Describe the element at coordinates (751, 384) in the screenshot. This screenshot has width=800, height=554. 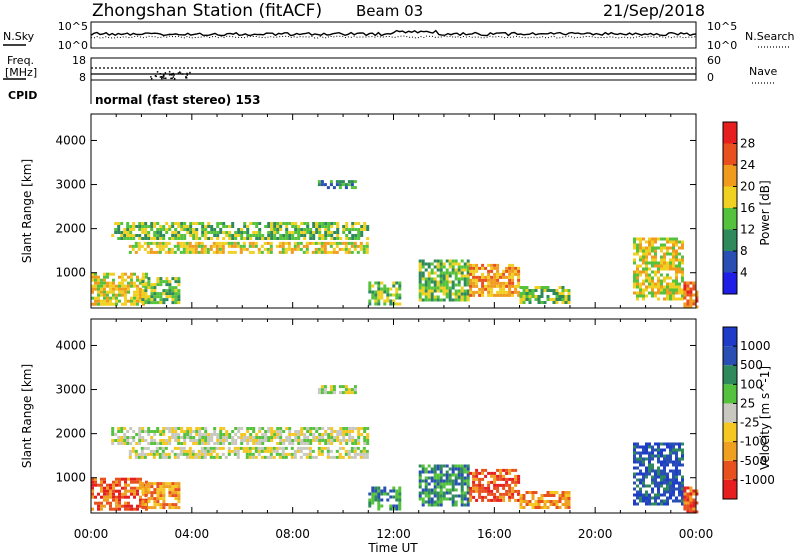
I see `colorbar-tick-label: 100` at that location.